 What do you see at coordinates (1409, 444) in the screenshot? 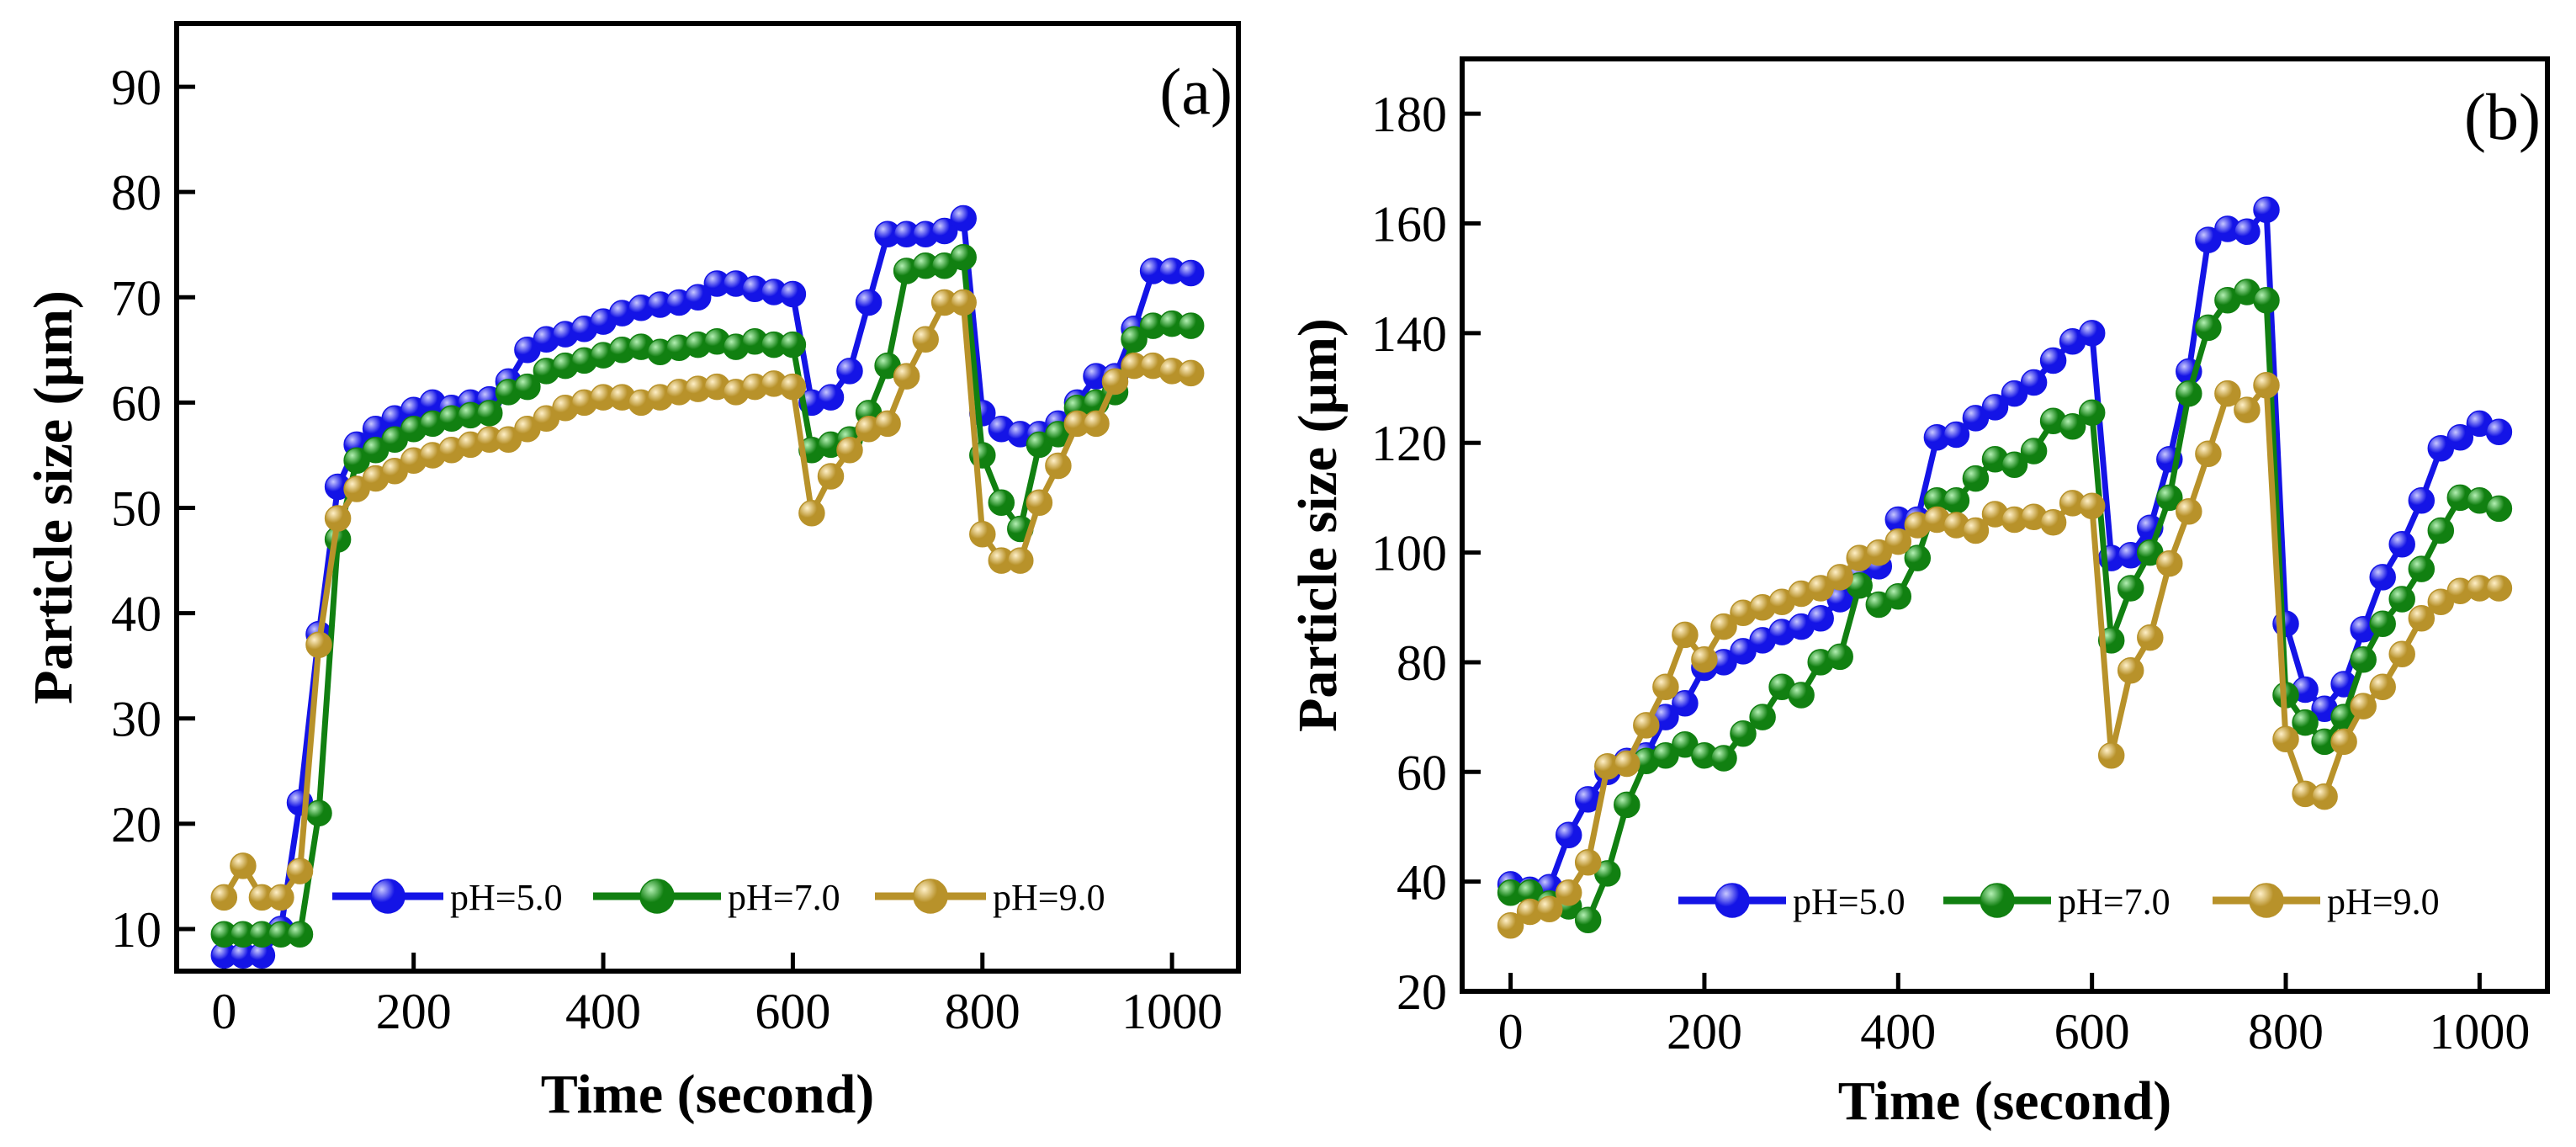
I see `y-tick-label: 120` at bounding box center [1409, 444].